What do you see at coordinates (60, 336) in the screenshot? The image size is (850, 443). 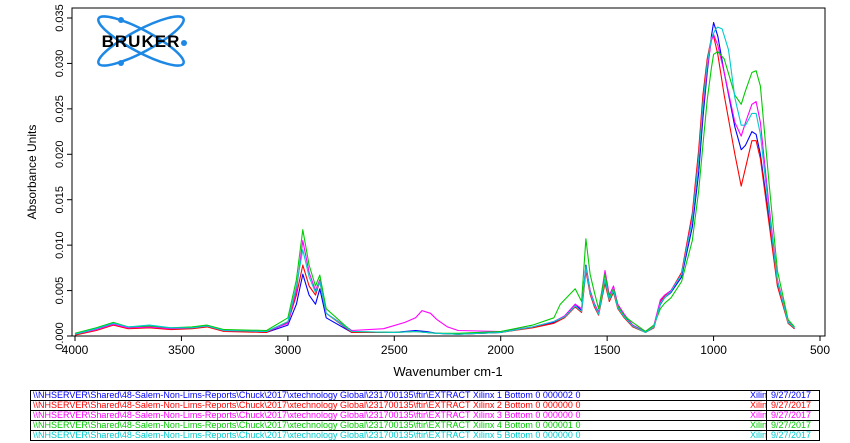 I see `y-tick-label: 0.000` at bounding box center [60, 336].